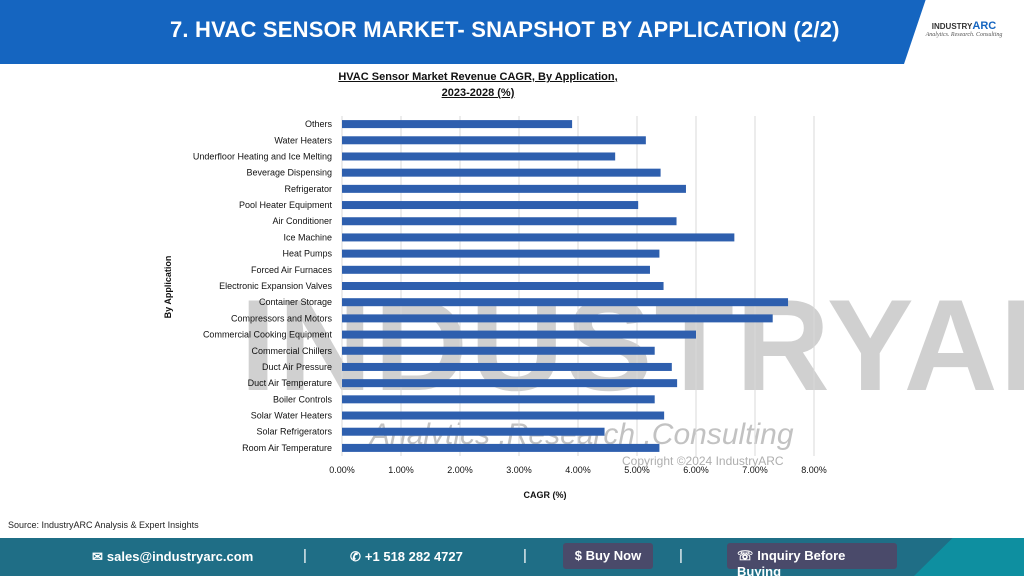  What do you see at coordinates (287, 448) in the screenshot?
I see `category-label: Room Air Temperature` at bounding box center [287, 448].